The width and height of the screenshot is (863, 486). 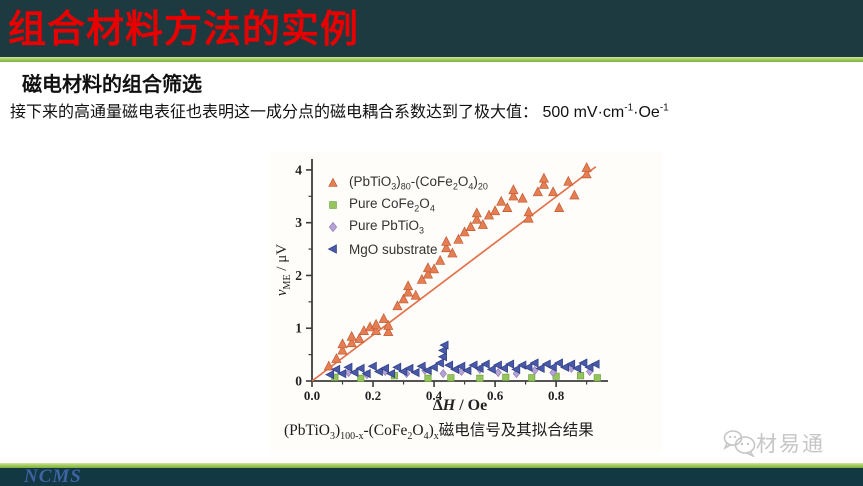 What do you see at coordinates (431, 59) in the screenshot?
I see `top-divider` at bounding box center [431, 59].